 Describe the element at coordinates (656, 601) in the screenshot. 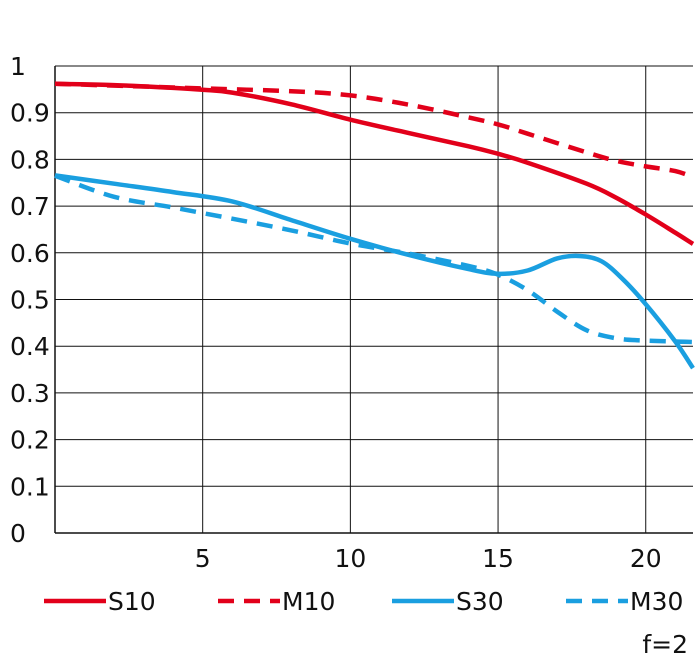

I see `legend-label-m30: M30` at that location.